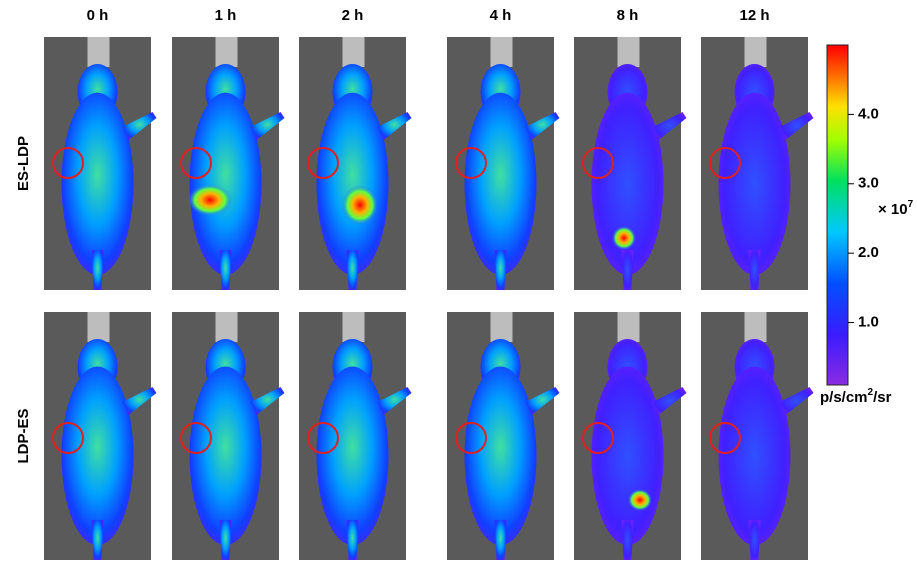  I want to click on colorbar-tick-label: 2.0, so click(868, 252).